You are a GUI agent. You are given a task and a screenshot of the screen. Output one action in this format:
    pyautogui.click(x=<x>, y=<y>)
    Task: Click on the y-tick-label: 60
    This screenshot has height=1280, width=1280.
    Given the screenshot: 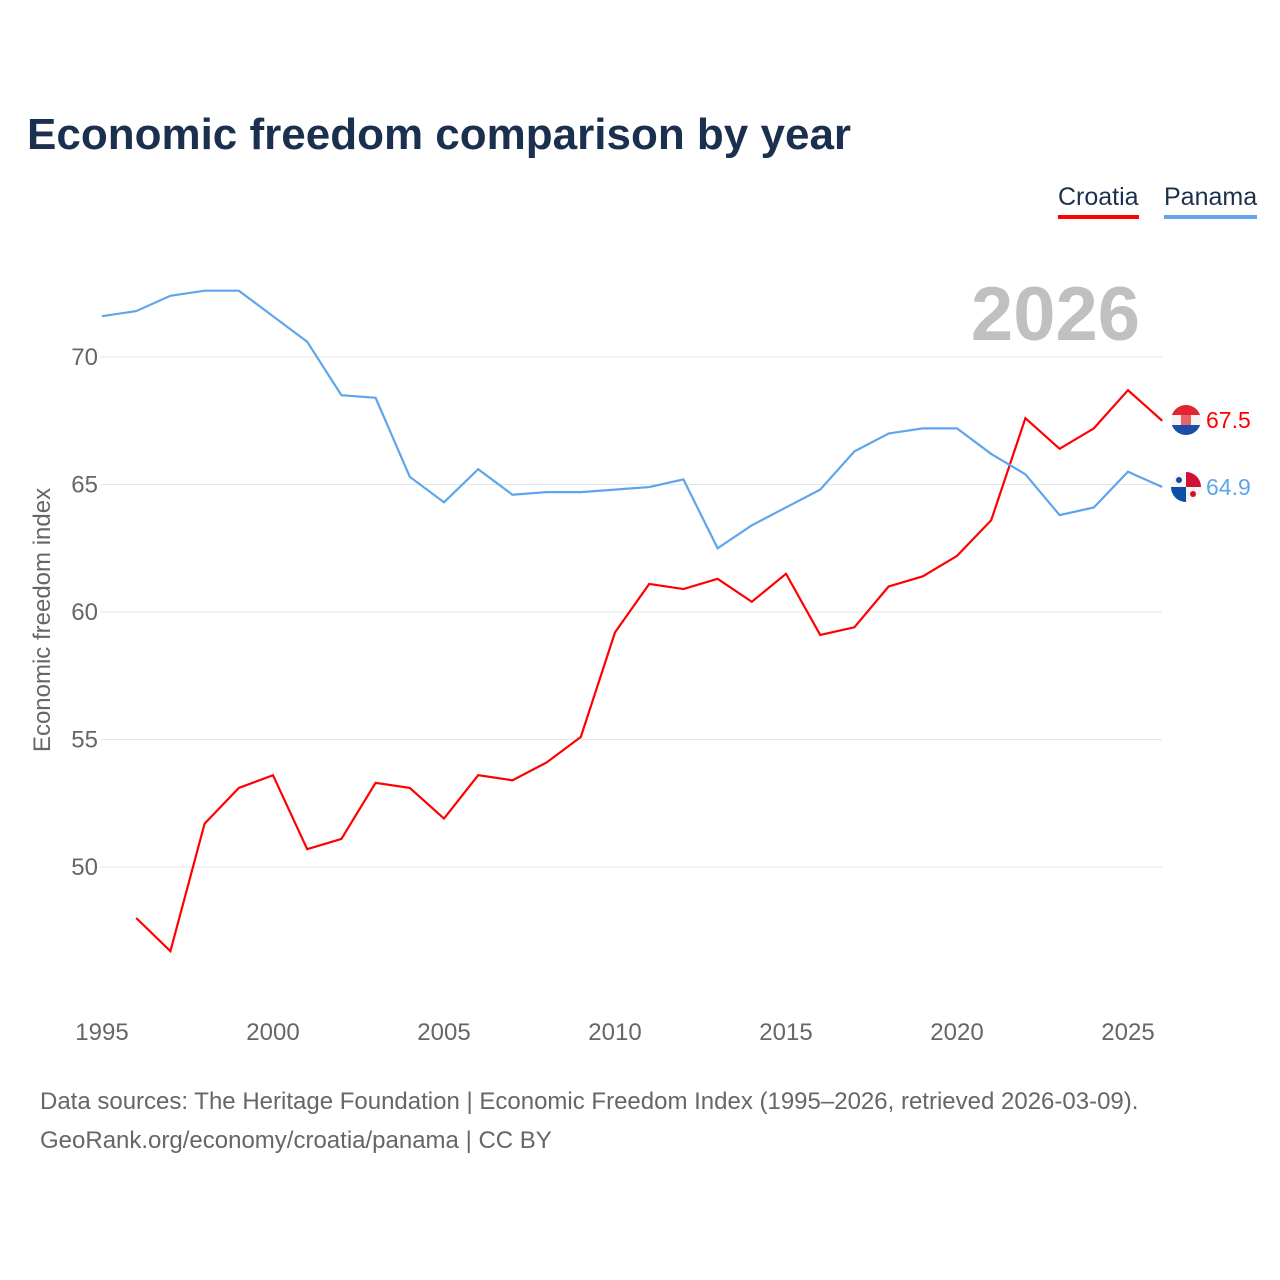 What is the action you would take?
    pyautogui.click(x=84, y=612)
    